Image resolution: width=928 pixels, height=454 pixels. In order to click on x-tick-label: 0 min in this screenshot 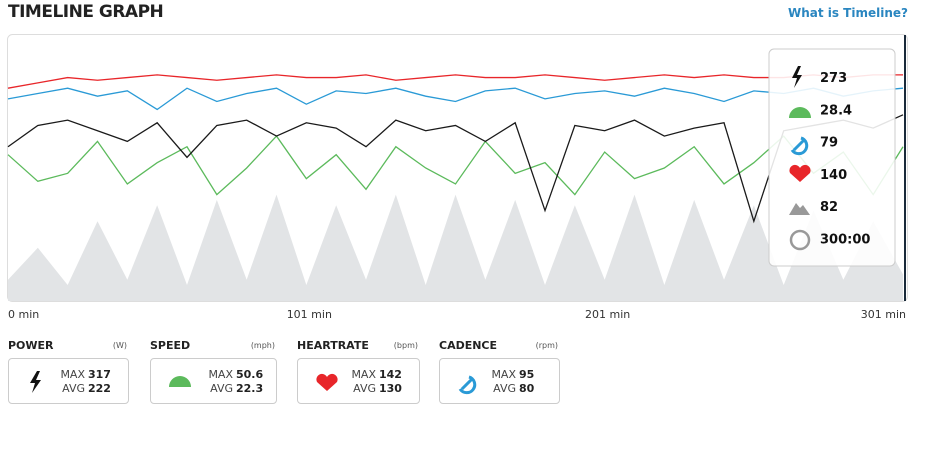, I will do `click(23, 314)`.